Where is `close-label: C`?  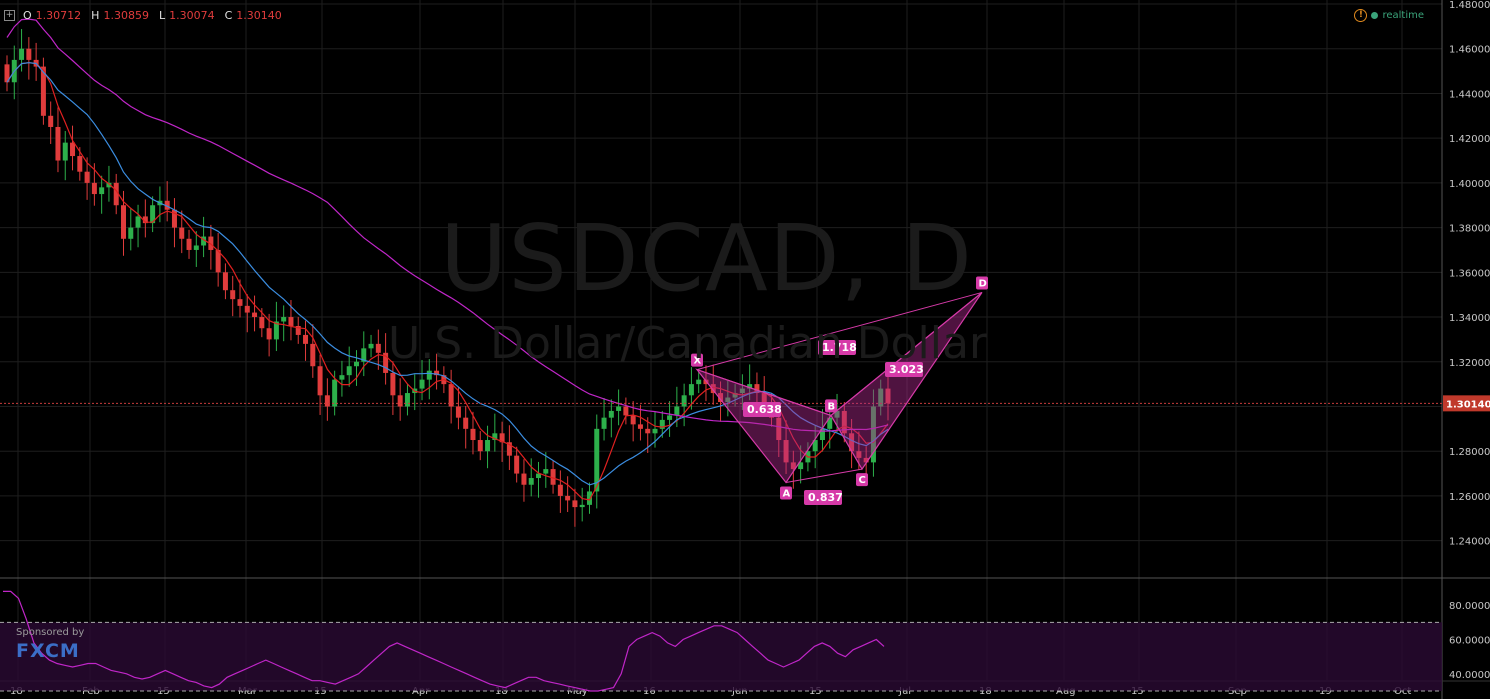 close-label: C is located at coordinates (228, 15).